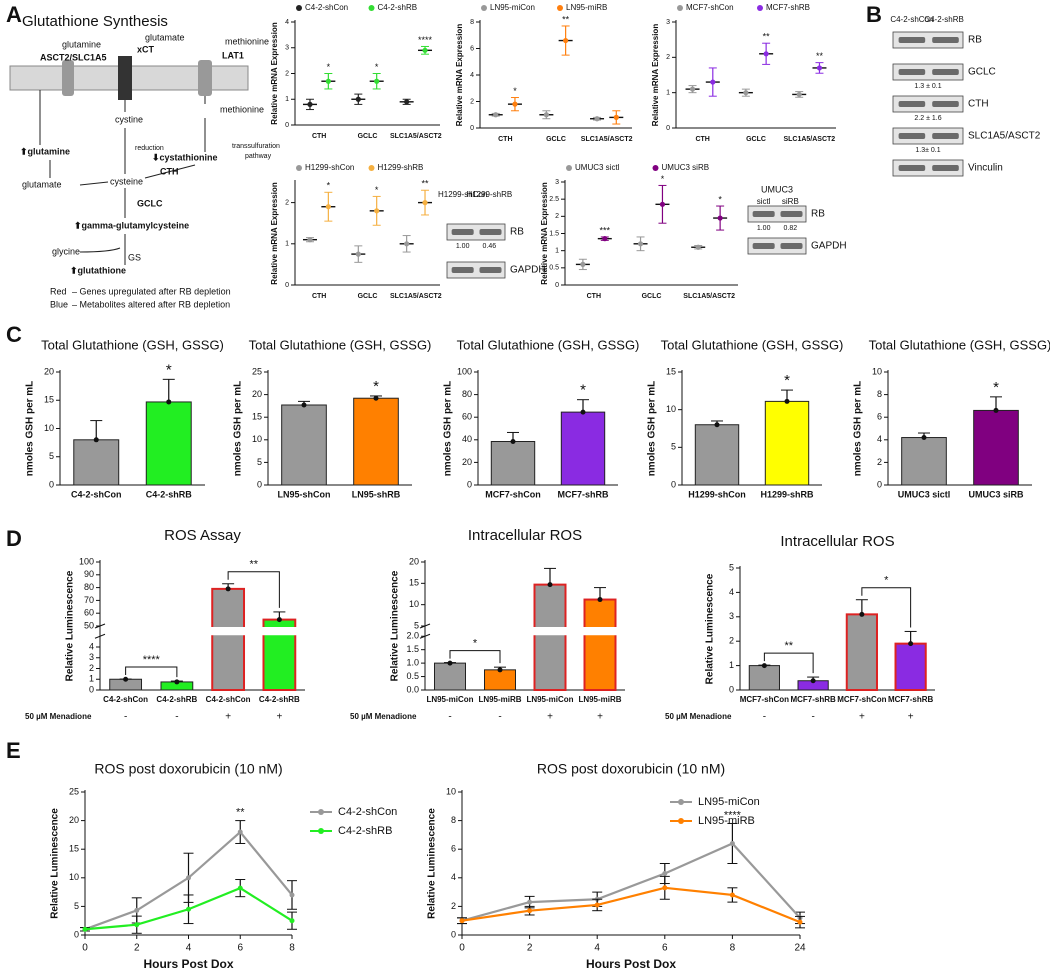 Image resolution: width=1050 pixels, height=971 pixels. What do you see at coordinates (475, 657) in the screenshot?
I see `bracket` at bounding box center [475, 657].